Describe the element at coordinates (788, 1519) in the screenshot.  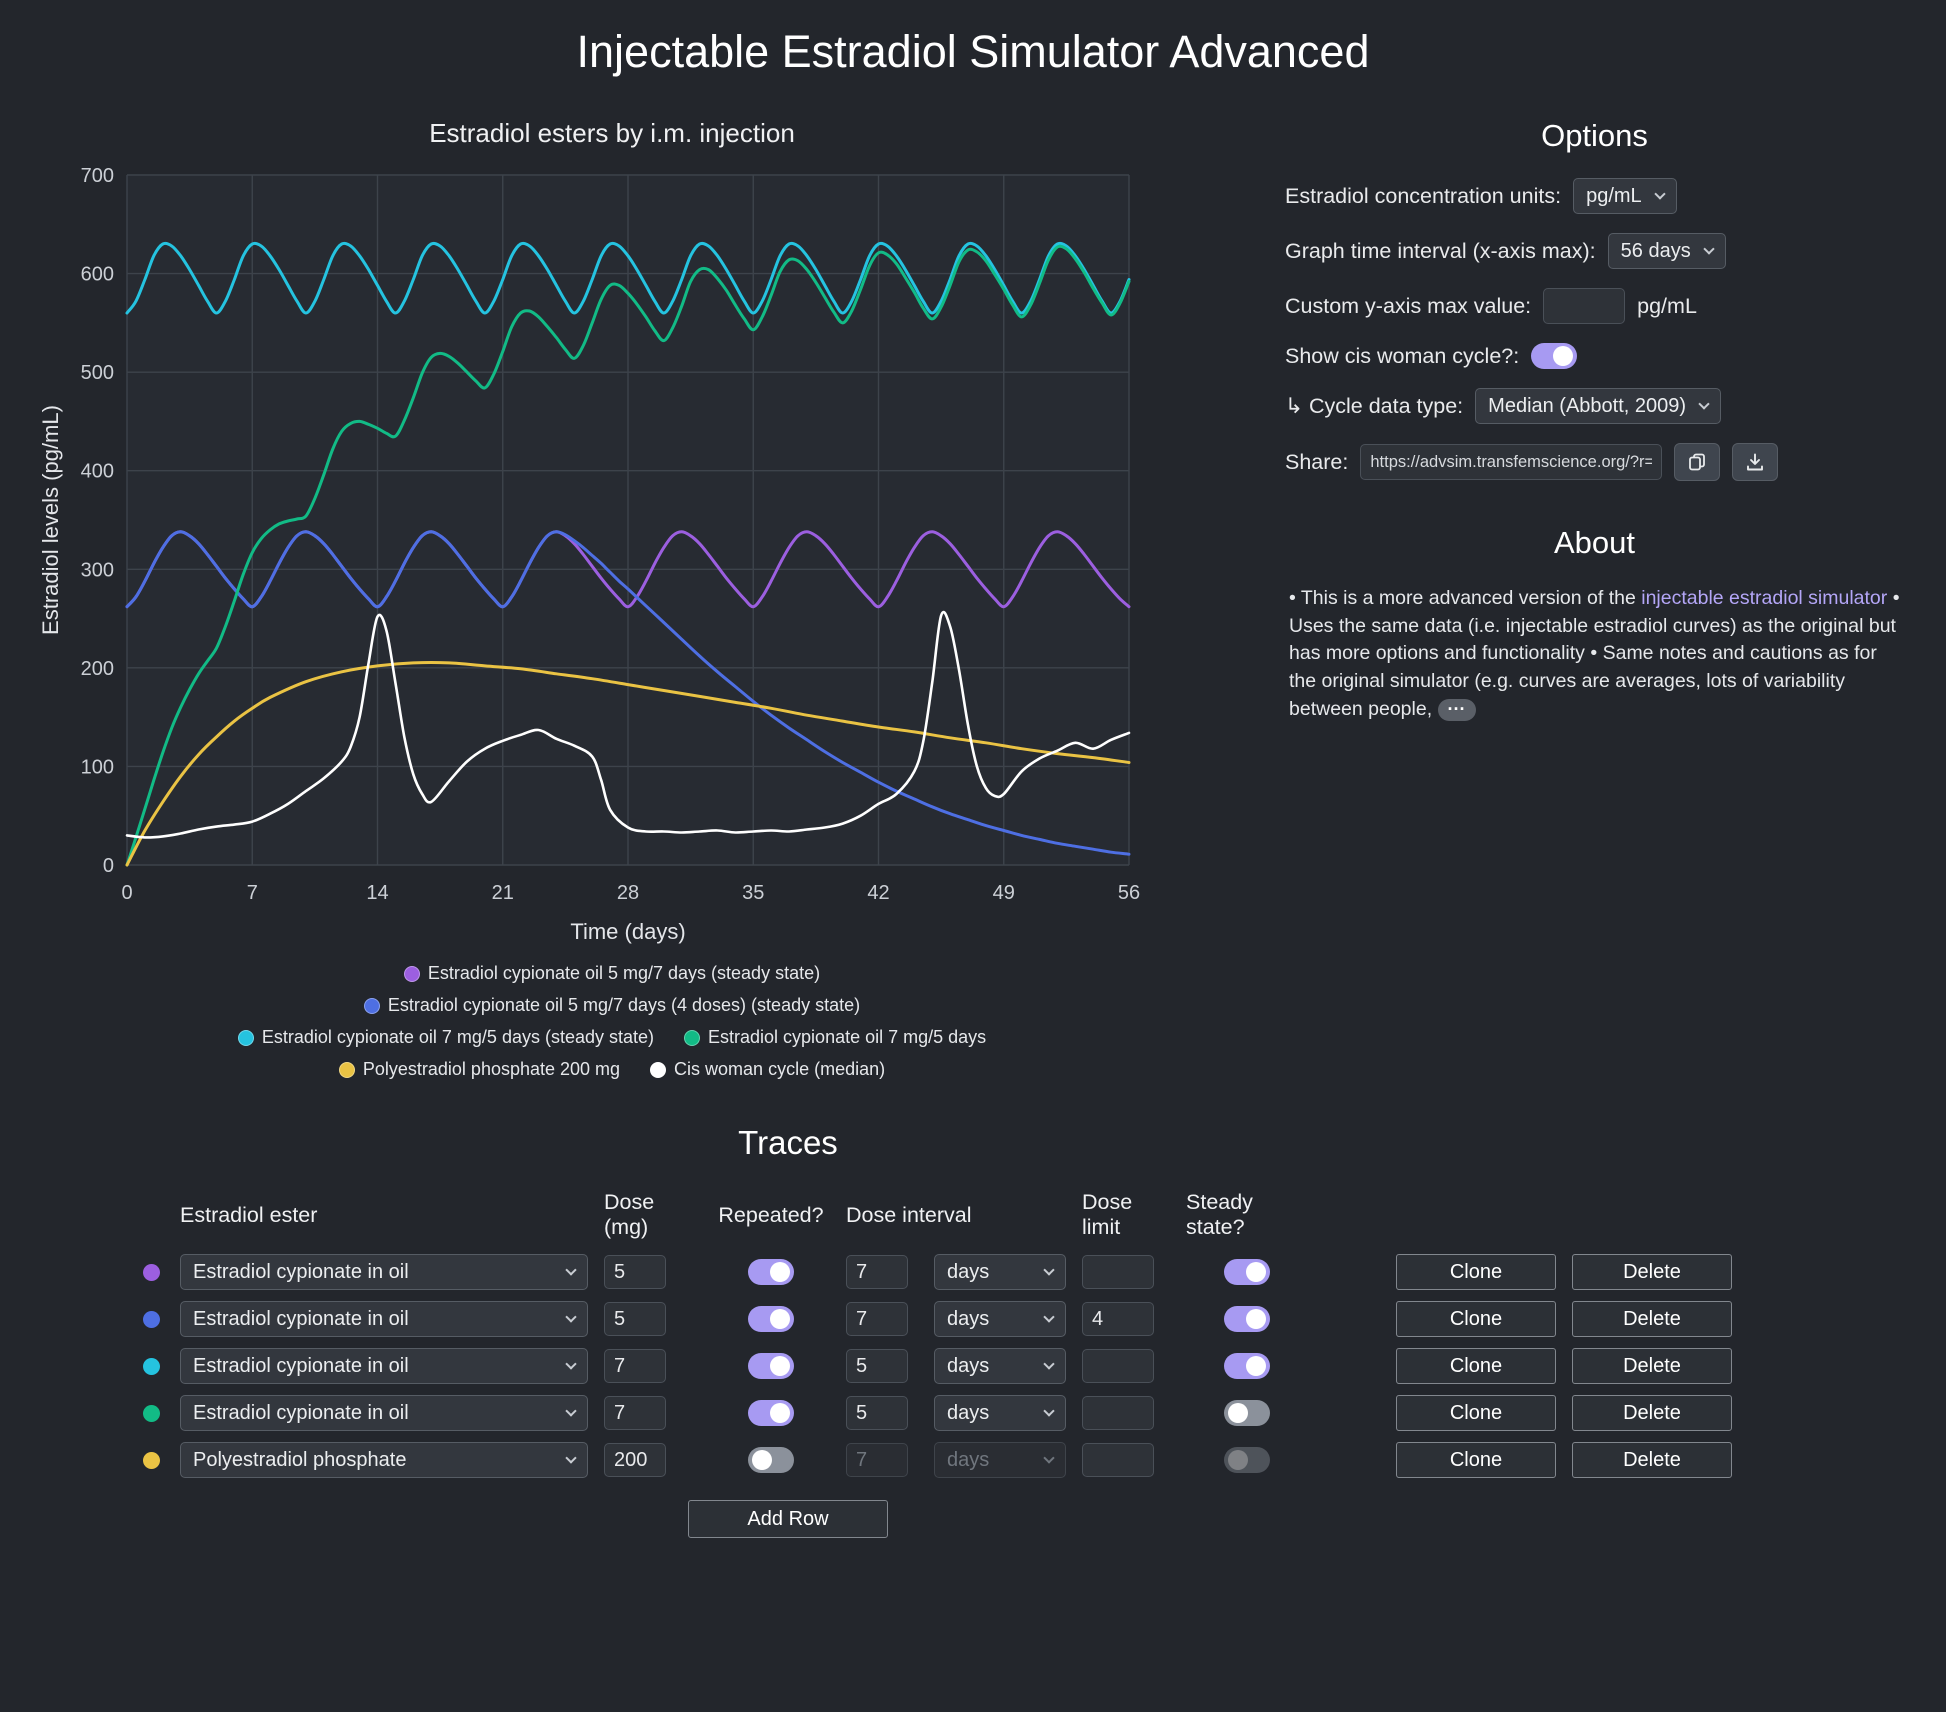
I see `add-row-button: Add Row` at that location.